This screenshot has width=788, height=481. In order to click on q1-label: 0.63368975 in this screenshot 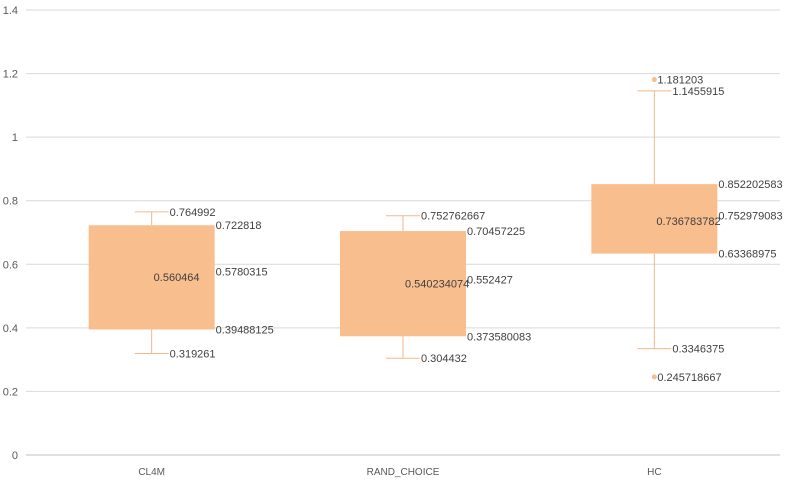, I will do `click(747, 255)`.